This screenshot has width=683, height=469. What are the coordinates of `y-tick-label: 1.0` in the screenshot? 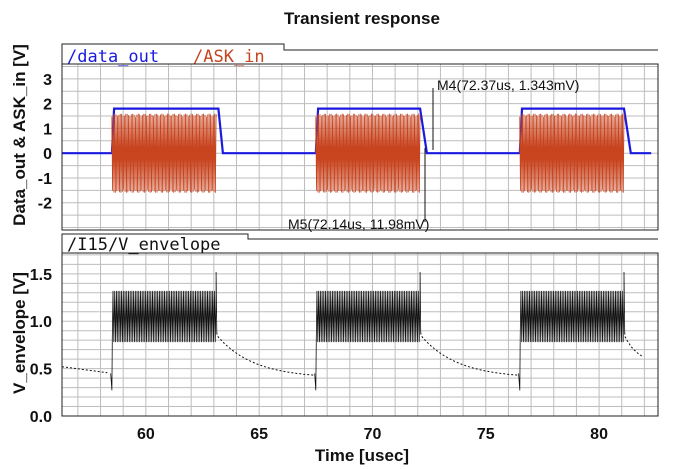 It's located at (41, 322).